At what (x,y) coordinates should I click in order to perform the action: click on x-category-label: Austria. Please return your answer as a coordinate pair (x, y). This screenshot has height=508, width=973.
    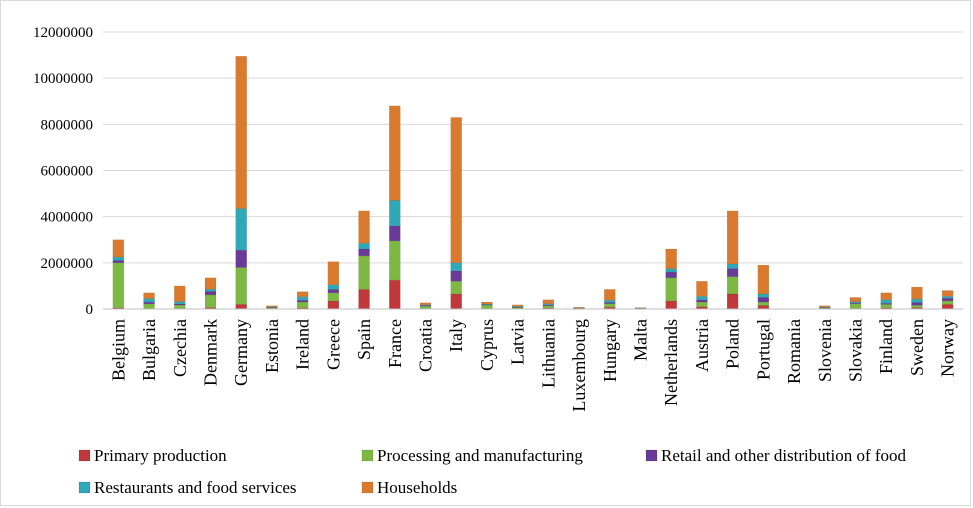
    Looking at the image, I should click on (702, 345).